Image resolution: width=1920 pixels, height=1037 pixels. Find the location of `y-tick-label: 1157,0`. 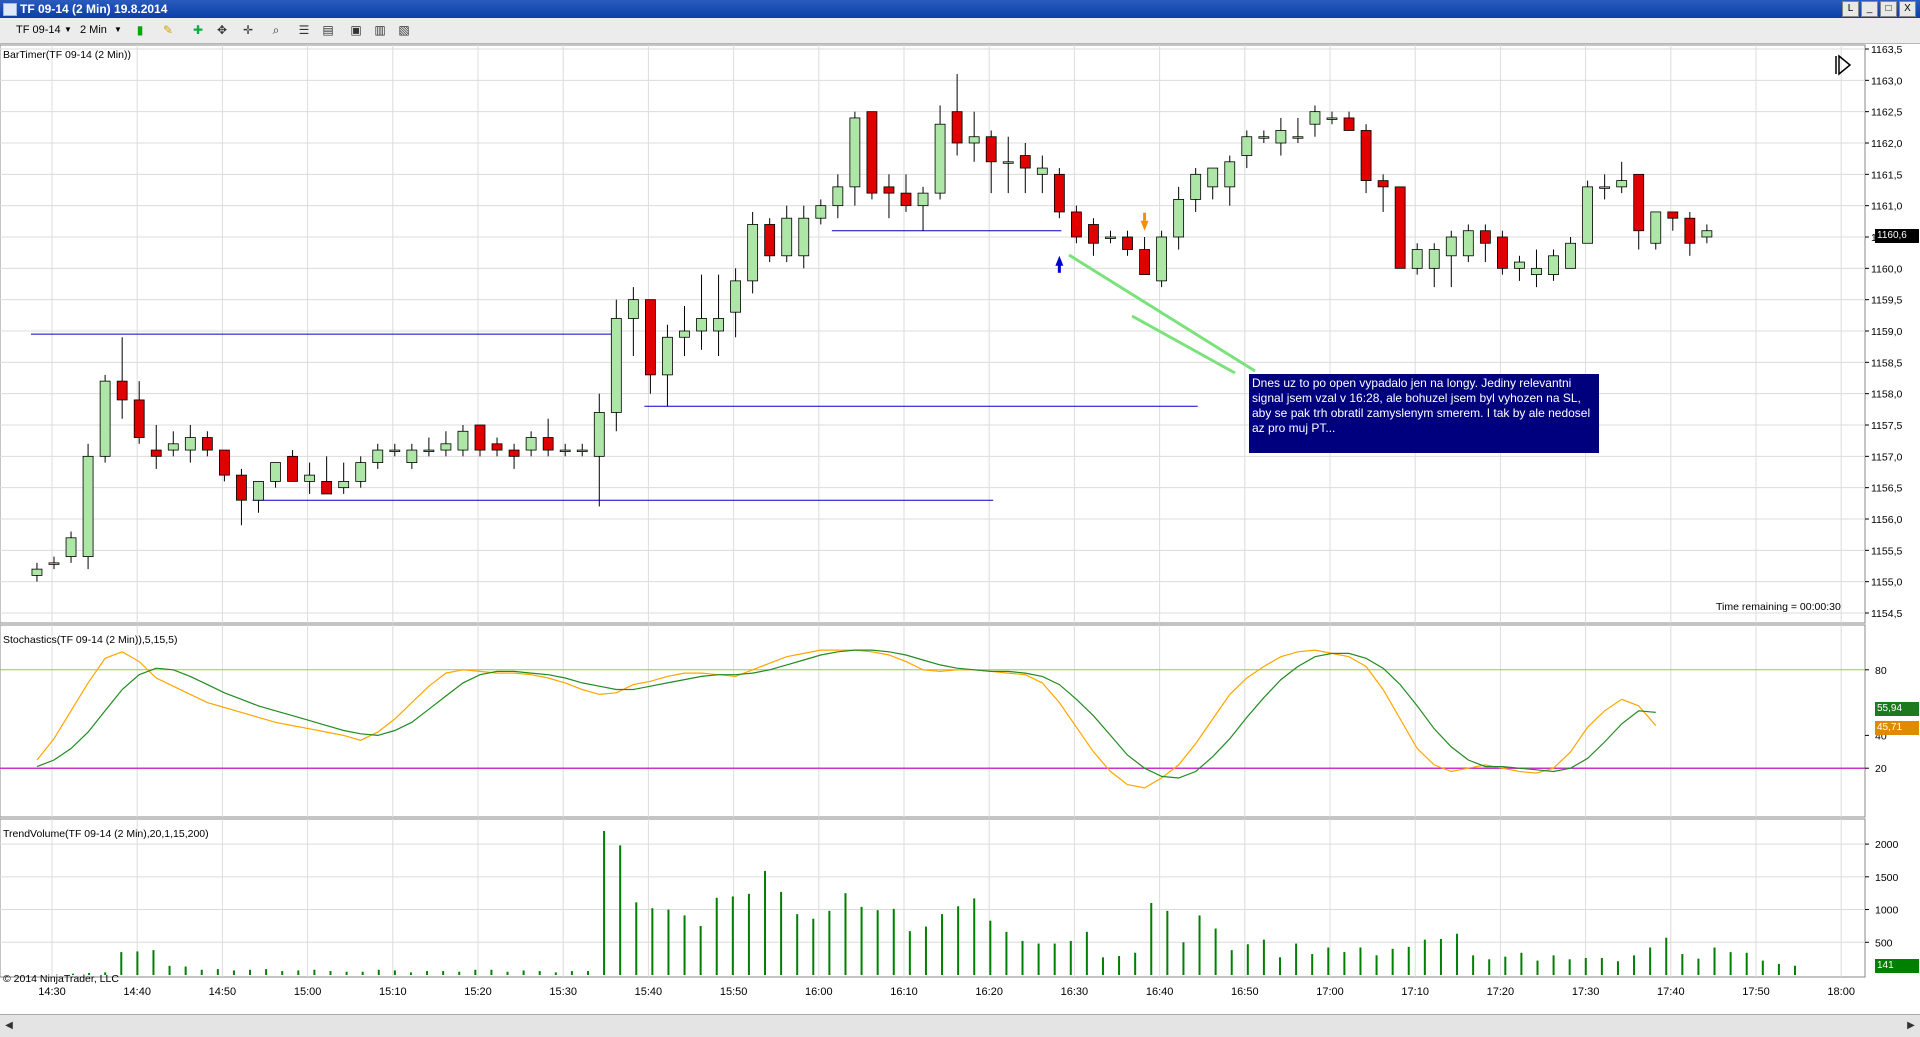

y-tick-label: 1157,0 is located at coordinates (1886, 457).